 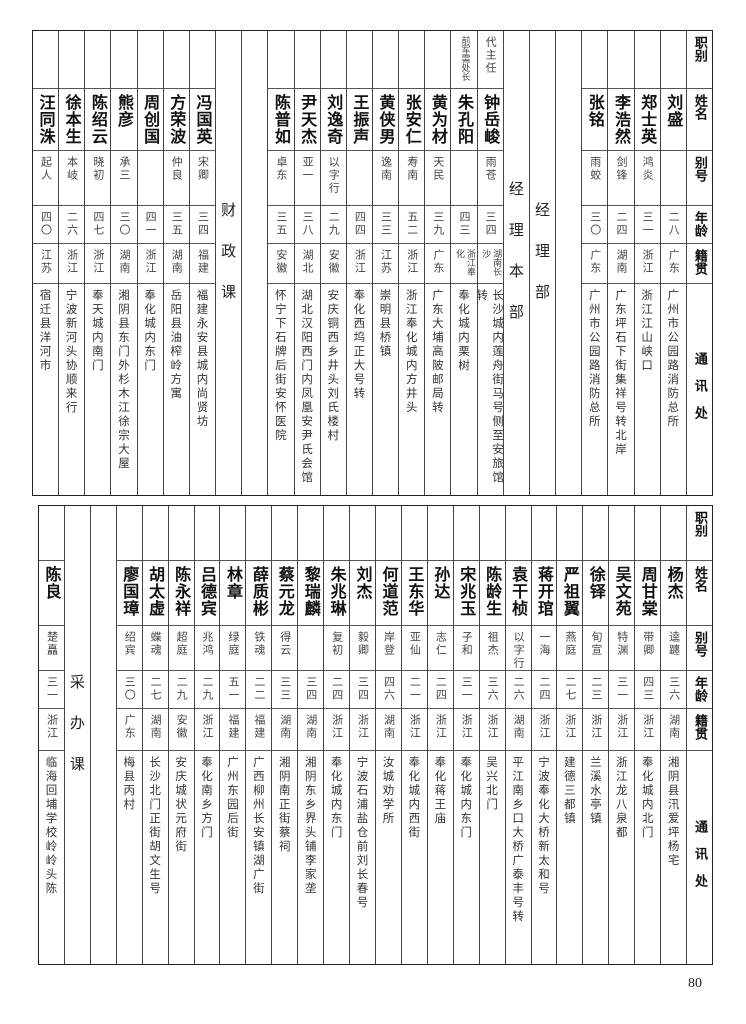 What do you see at coordinates (130, 689) in the screenshot?
I see `person-age: 三〇` at bounding box center [130, 689].